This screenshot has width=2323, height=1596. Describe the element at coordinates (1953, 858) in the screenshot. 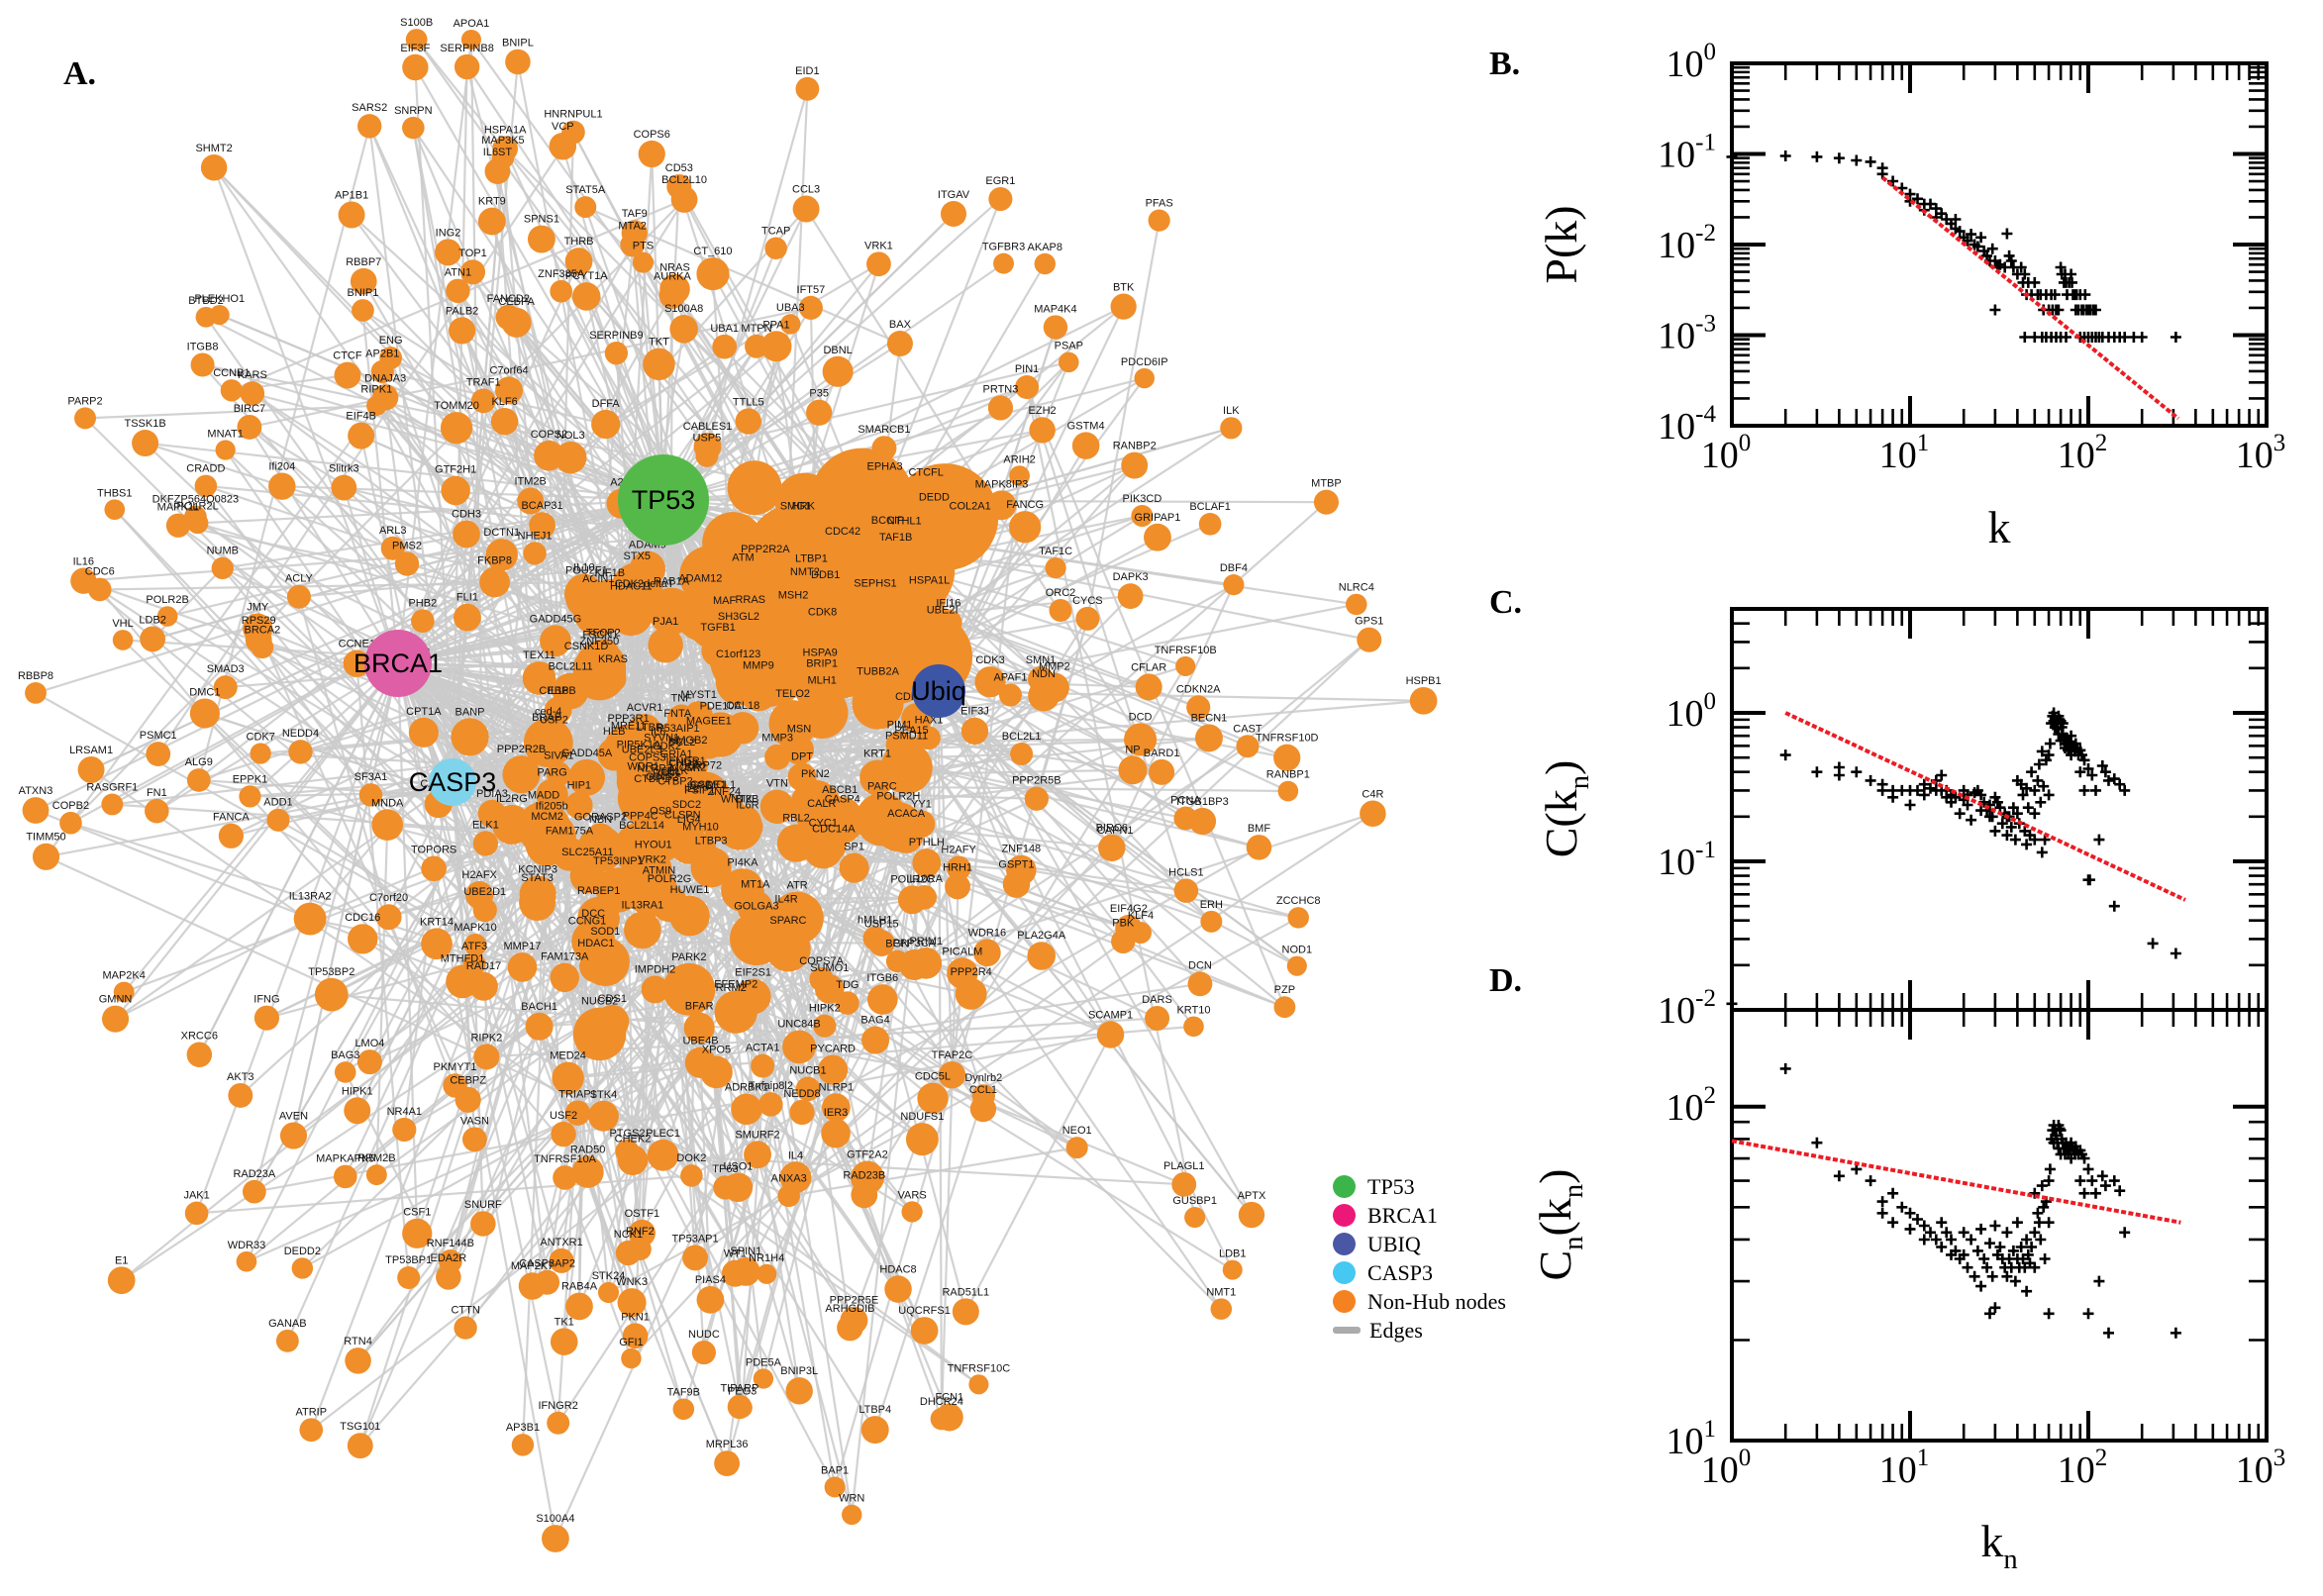

I see `scatter-points` at that location.